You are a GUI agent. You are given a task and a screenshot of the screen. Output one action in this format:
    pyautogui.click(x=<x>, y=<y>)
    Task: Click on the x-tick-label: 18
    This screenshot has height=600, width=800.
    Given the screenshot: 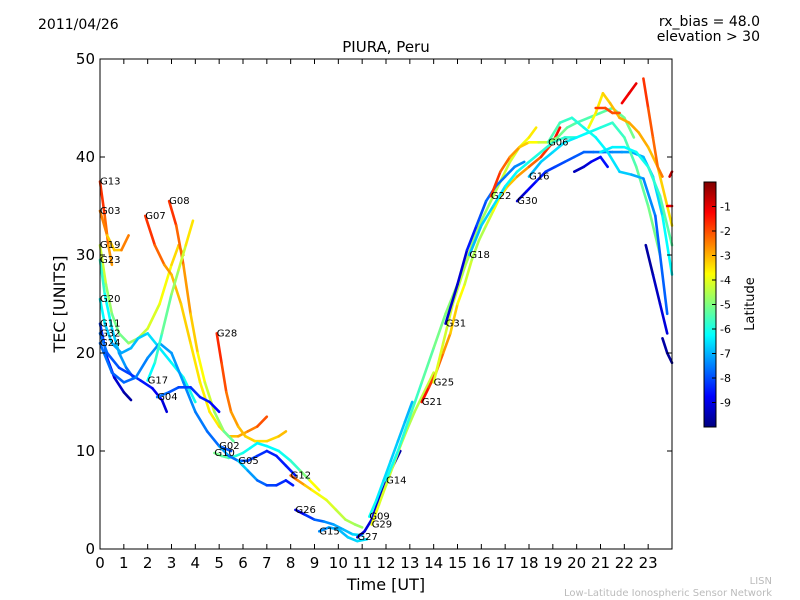 What is the action you would take?
    pyautogui.click(x=528, y=563)
    